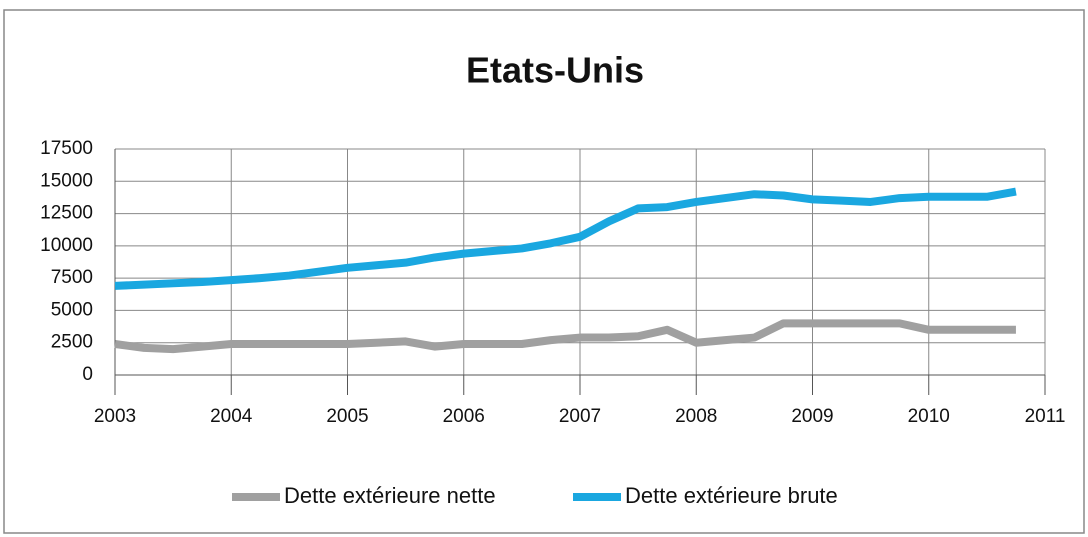 This screenshot has height=537, width=1088. Describe the element at coordinates (1045, 416) in the screenshot. I see `x-tick-label: 2011` at that location.